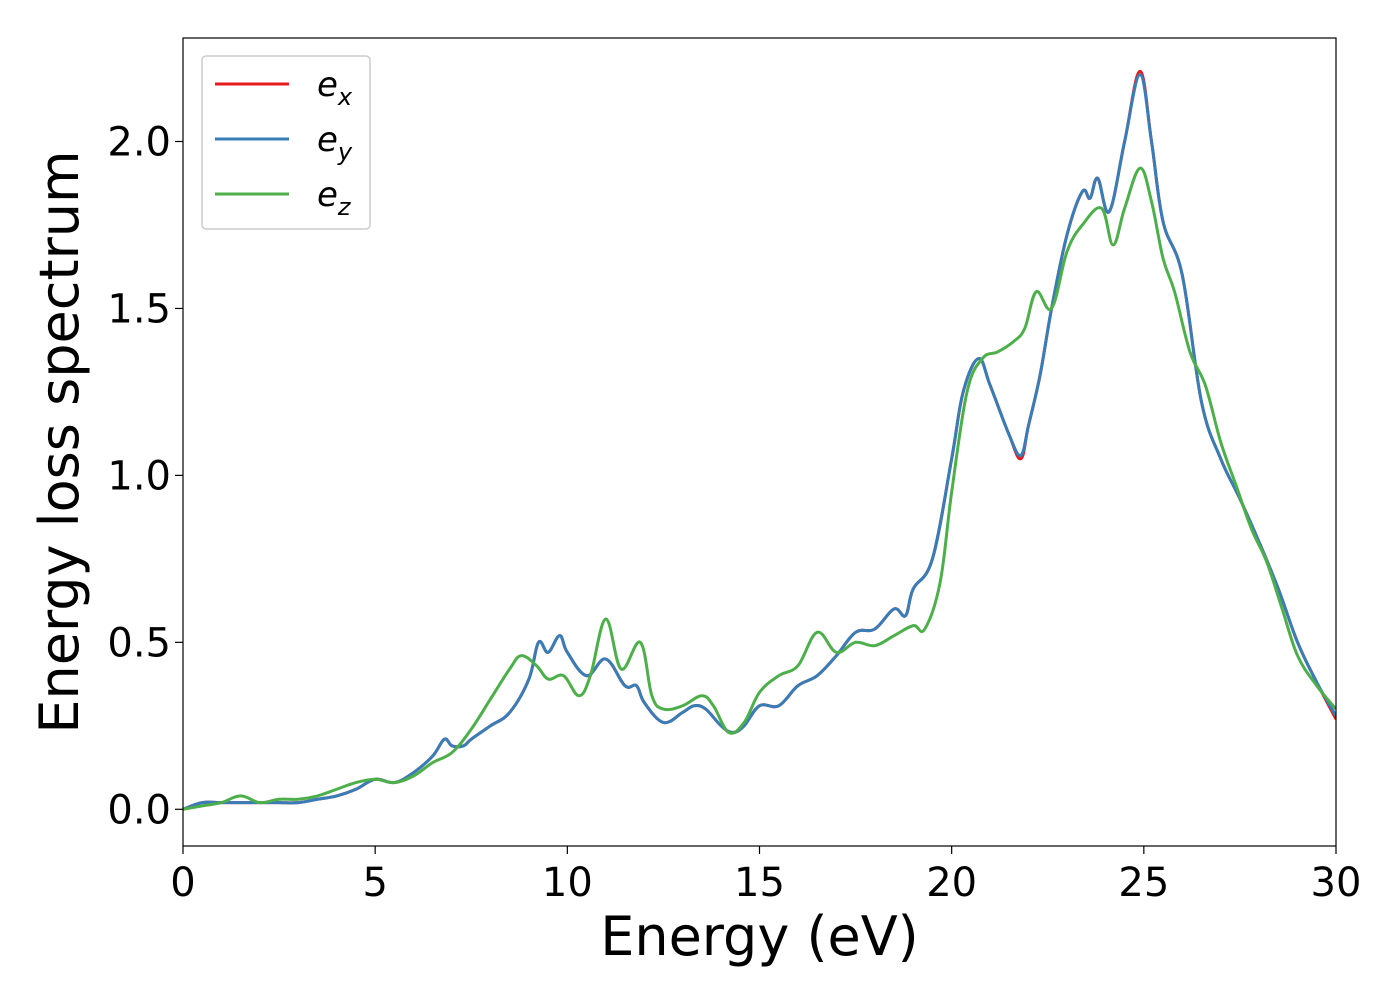 This screenshot has height=1000, width=1400. I want to click on y-tick-label: 1.0, so click(139, 476).